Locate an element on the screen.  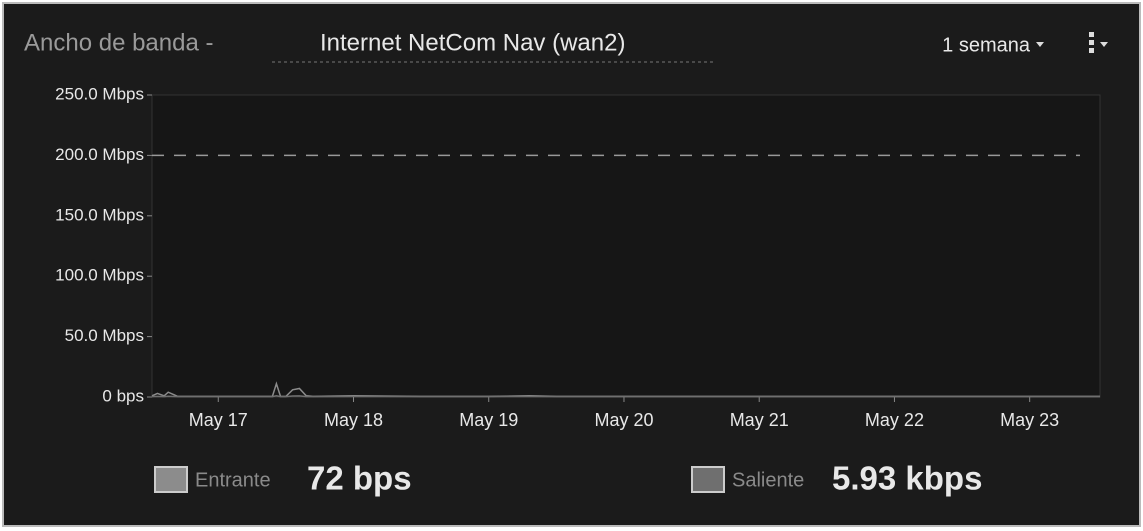
caret is located at coordinates (1040, 44).